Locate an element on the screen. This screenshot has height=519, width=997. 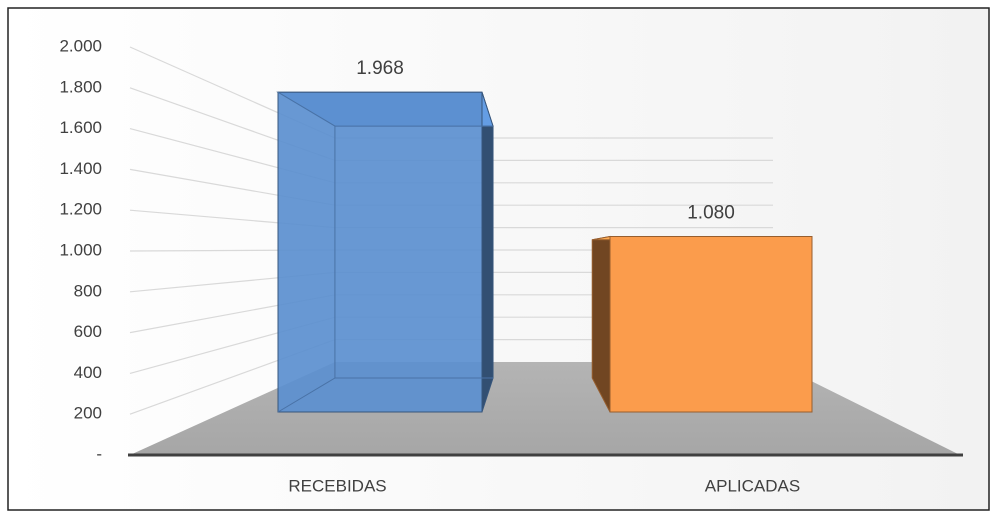
y-tick-label: 1.800 is located at coordinates (80, 86).